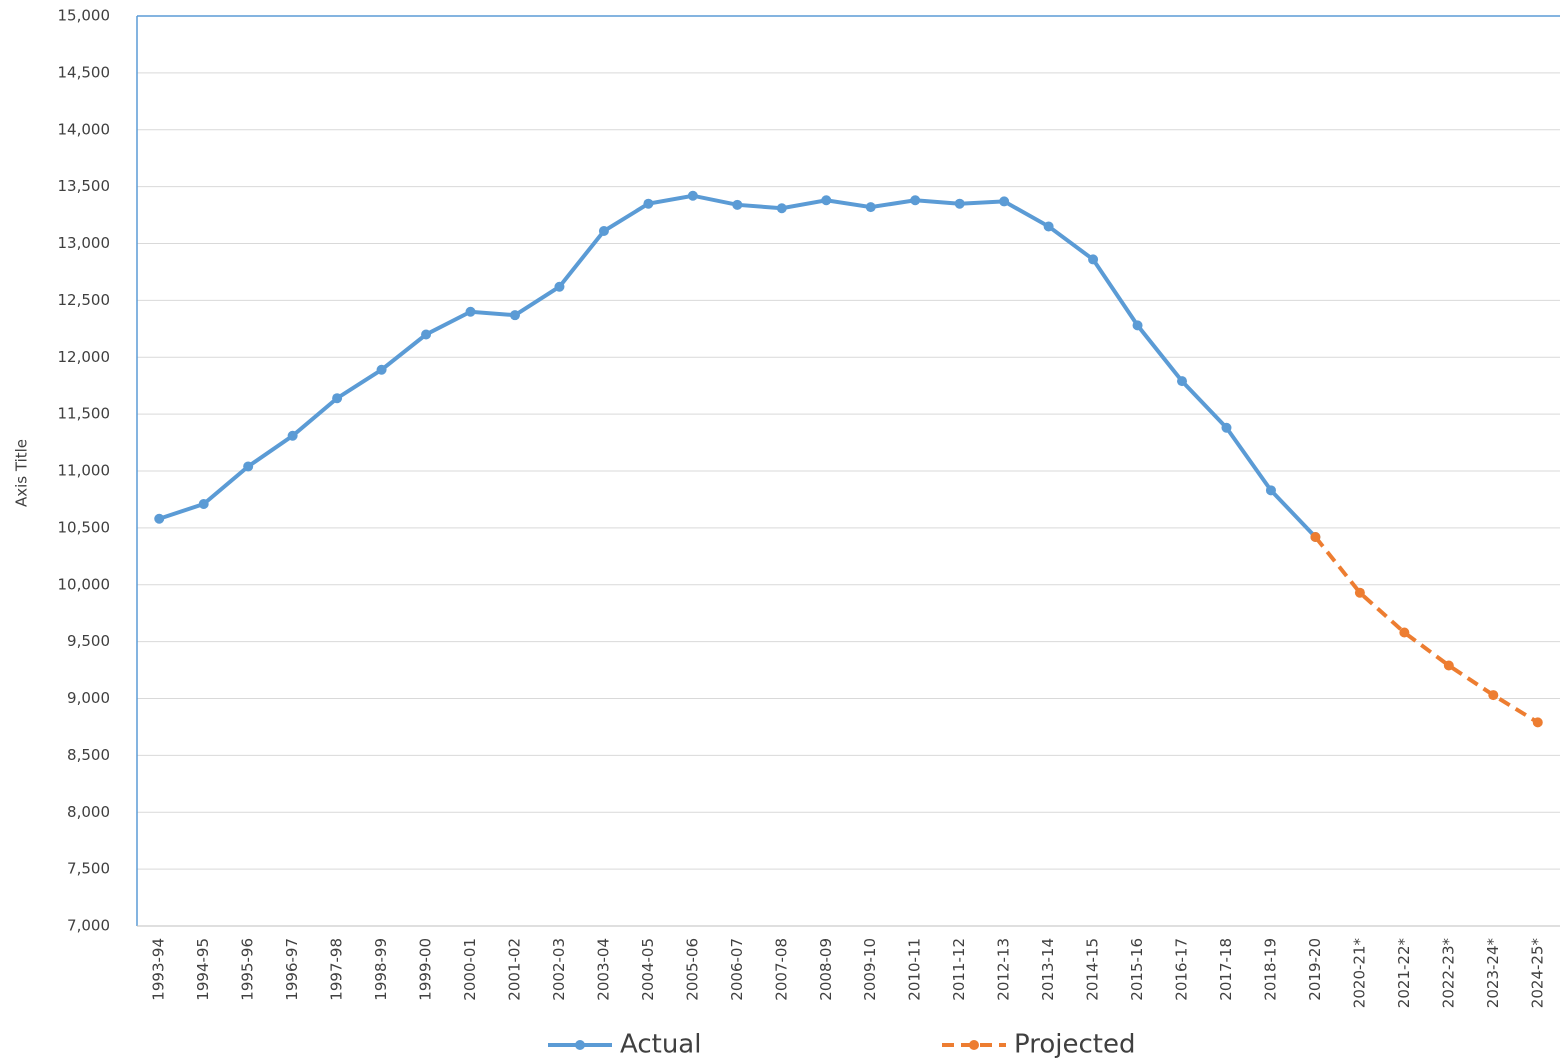 This screenshot has width=1560, height=1061. I want to click on x-tick-label: 2004-05, so click(648, 969).